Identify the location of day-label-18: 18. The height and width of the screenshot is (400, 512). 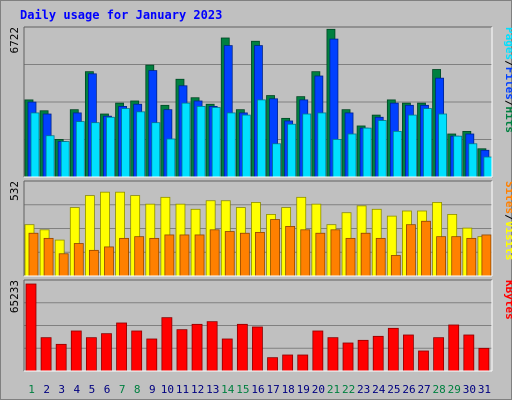
(288, 389).